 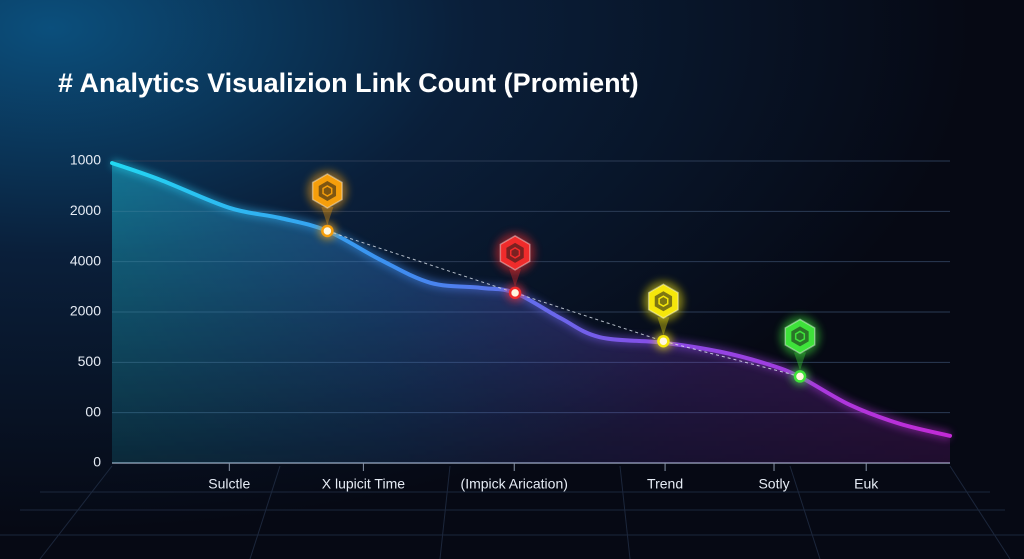 I want to click on dashed-trend, so click(x=564, y=303).